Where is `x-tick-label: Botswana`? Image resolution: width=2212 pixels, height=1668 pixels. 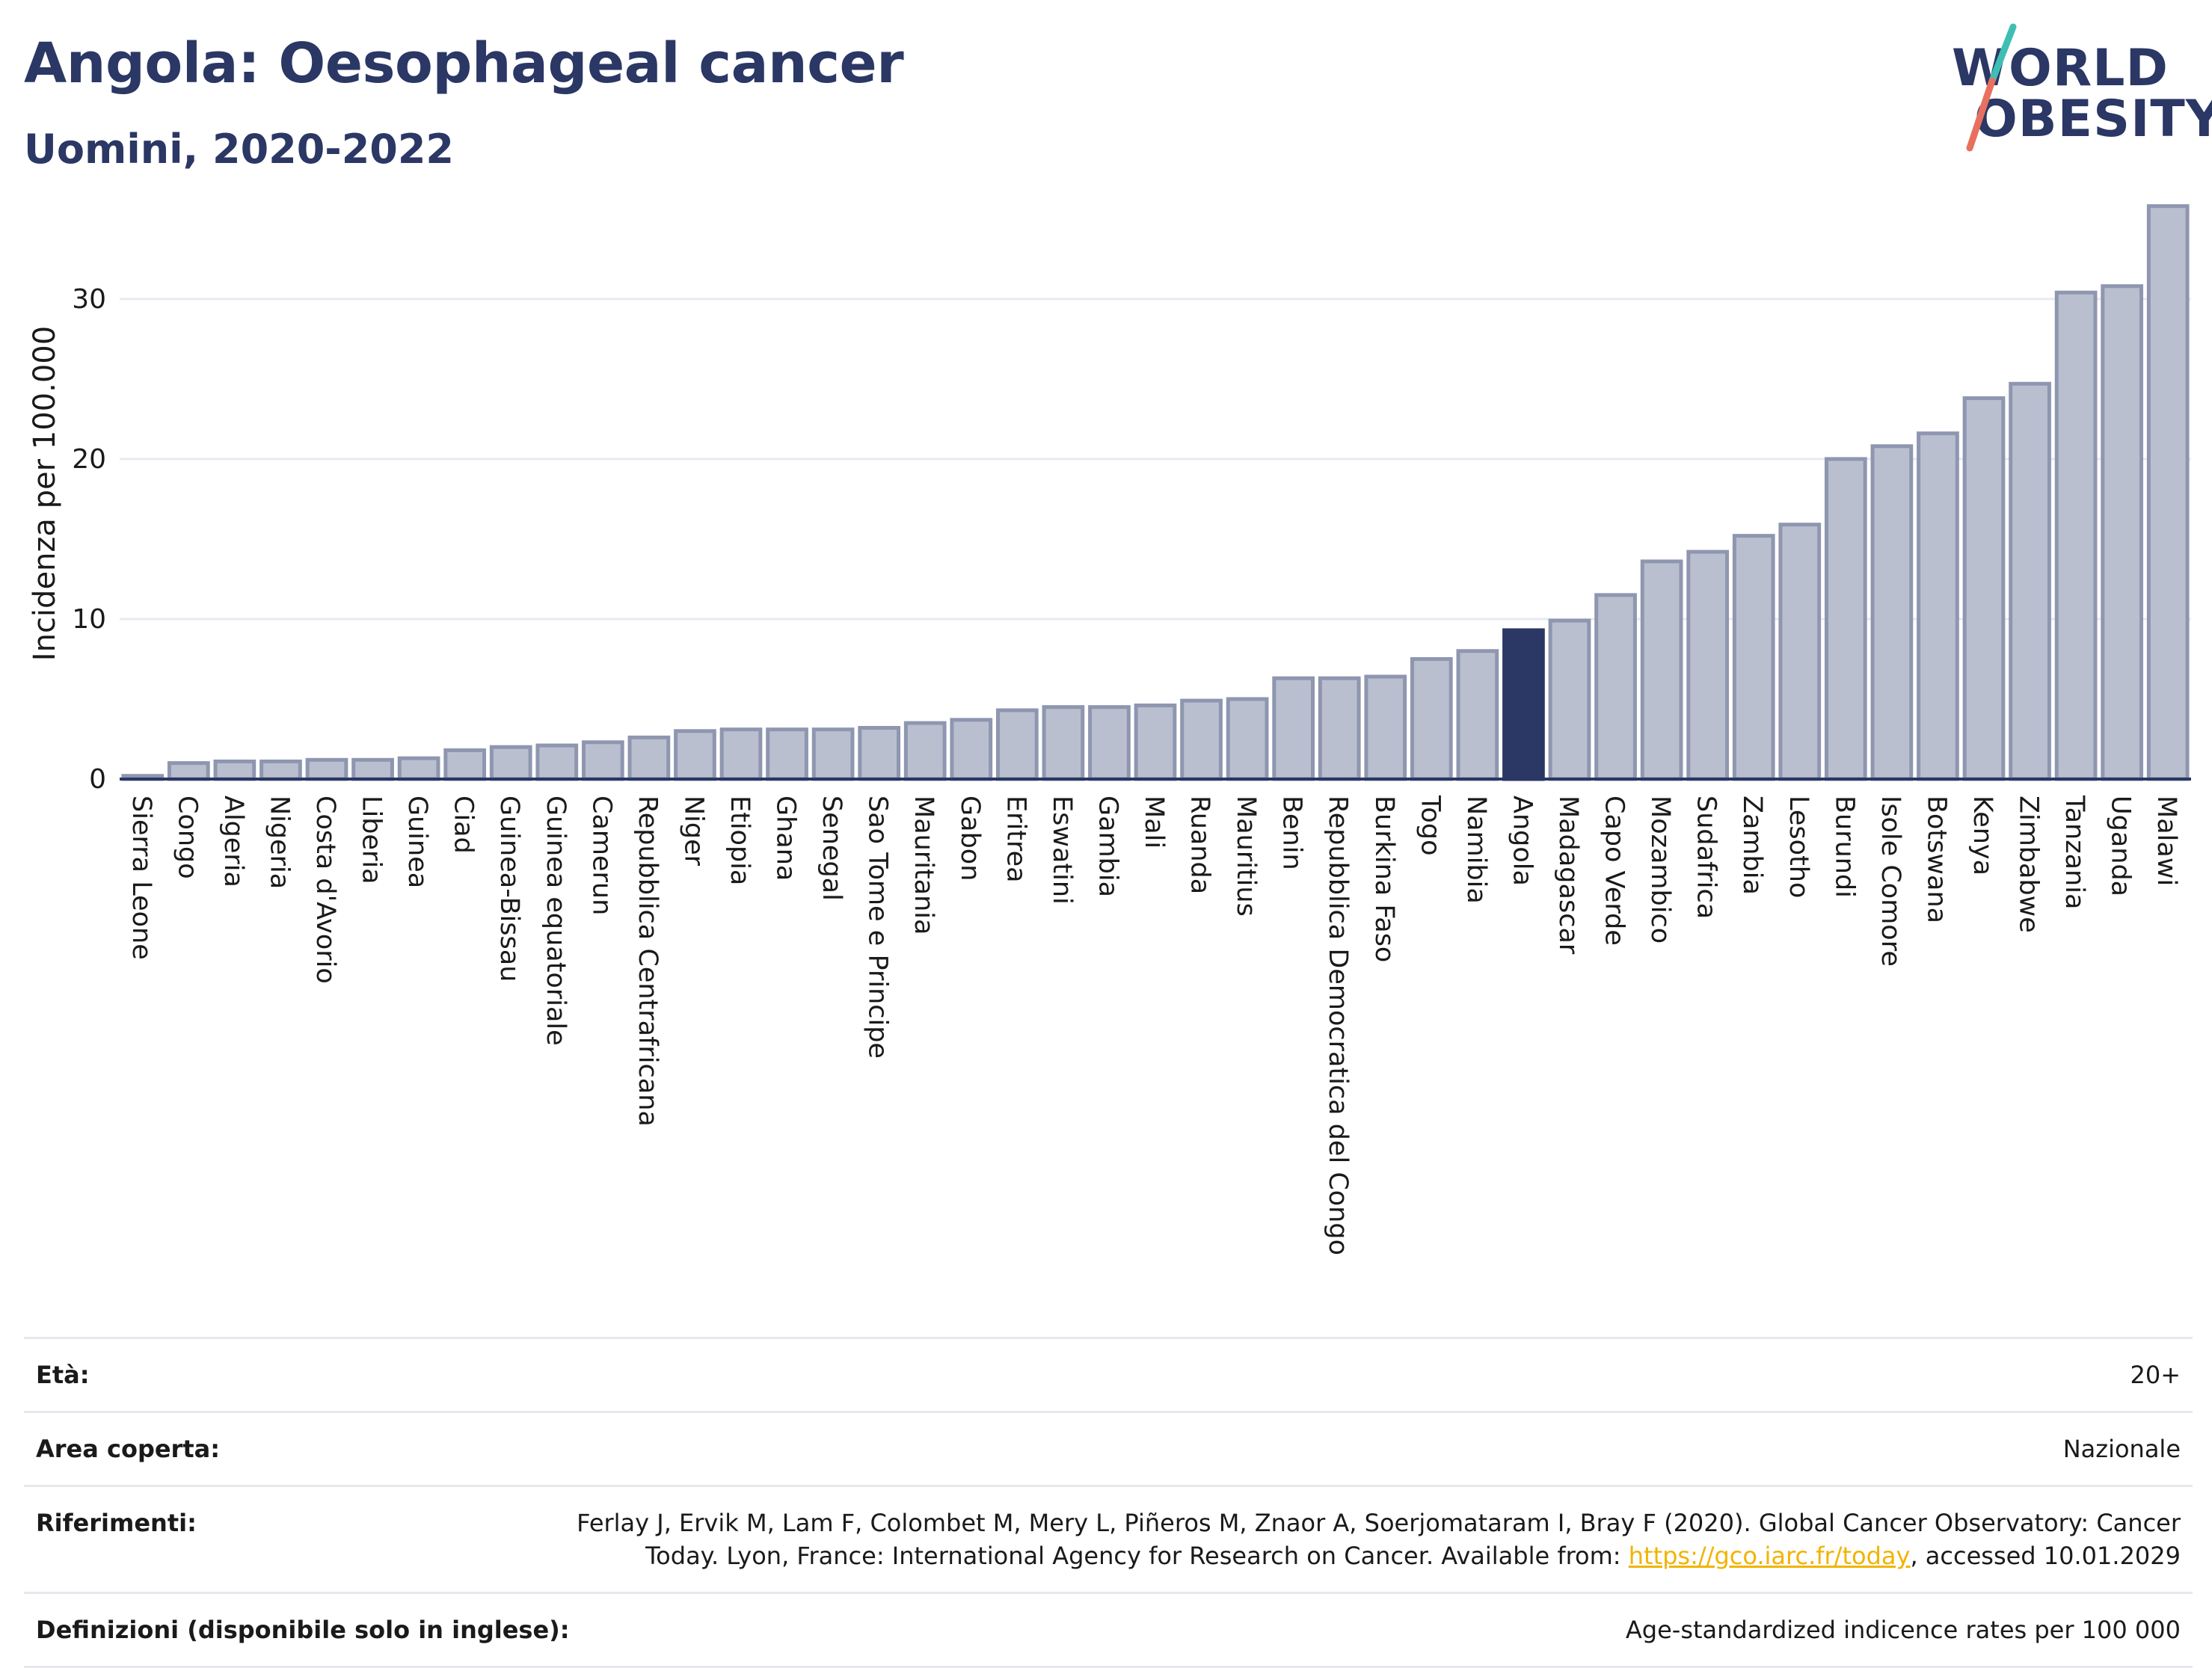 x-tick-label: Botswana is located at coordinates (1936, 859).